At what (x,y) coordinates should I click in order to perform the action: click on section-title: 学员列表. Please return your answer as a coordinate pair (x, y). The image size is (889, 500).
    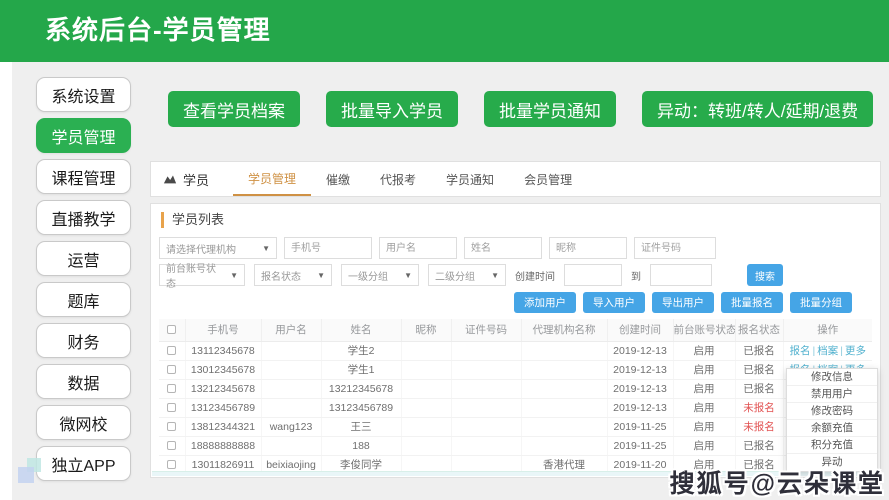
    Looking at the image, I should click on (520, 220).